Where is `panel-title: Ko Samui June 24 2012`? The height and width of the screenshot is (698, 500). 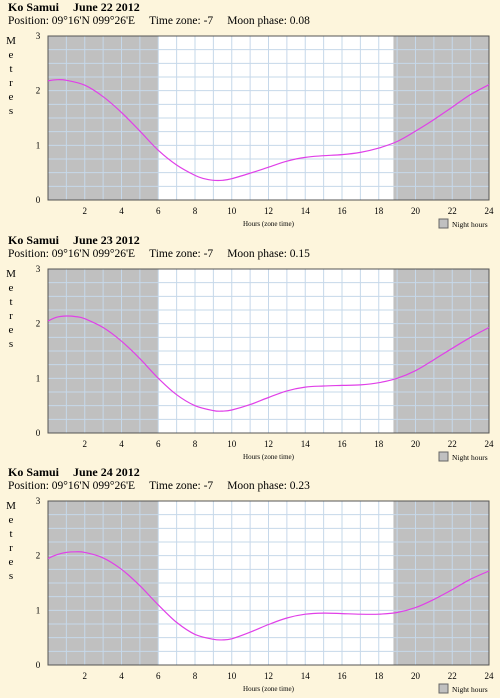 panel-title: Ko Samui June 24 2012 is located at coordinates (74, 472).